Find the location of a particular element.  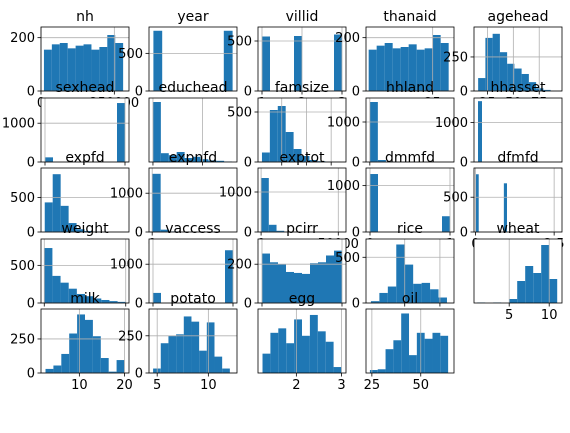

ytick-label-rice-1: 500 is located at coordinates (347, 258).